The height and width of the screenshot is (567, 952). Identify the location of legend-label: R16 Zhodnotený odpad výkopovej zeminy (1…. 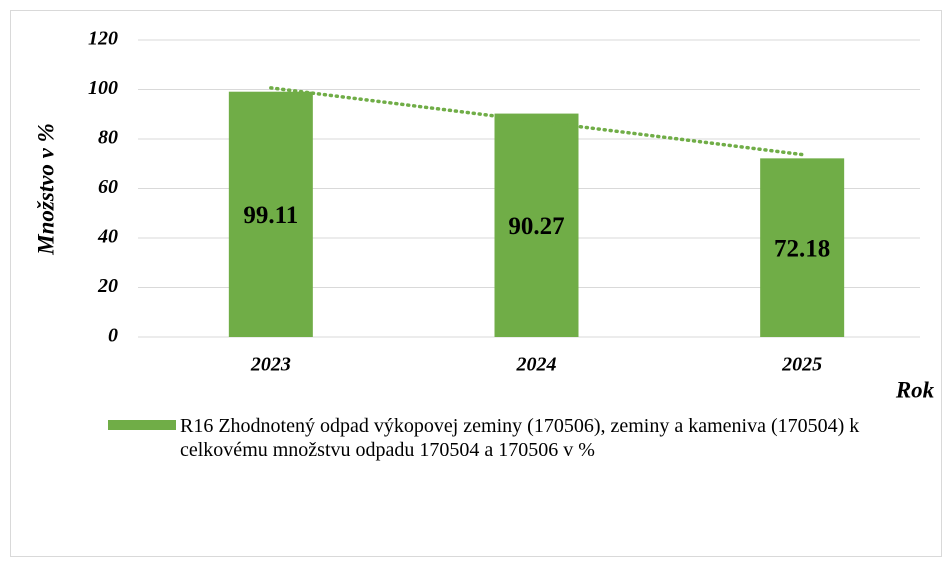
(520, 438).